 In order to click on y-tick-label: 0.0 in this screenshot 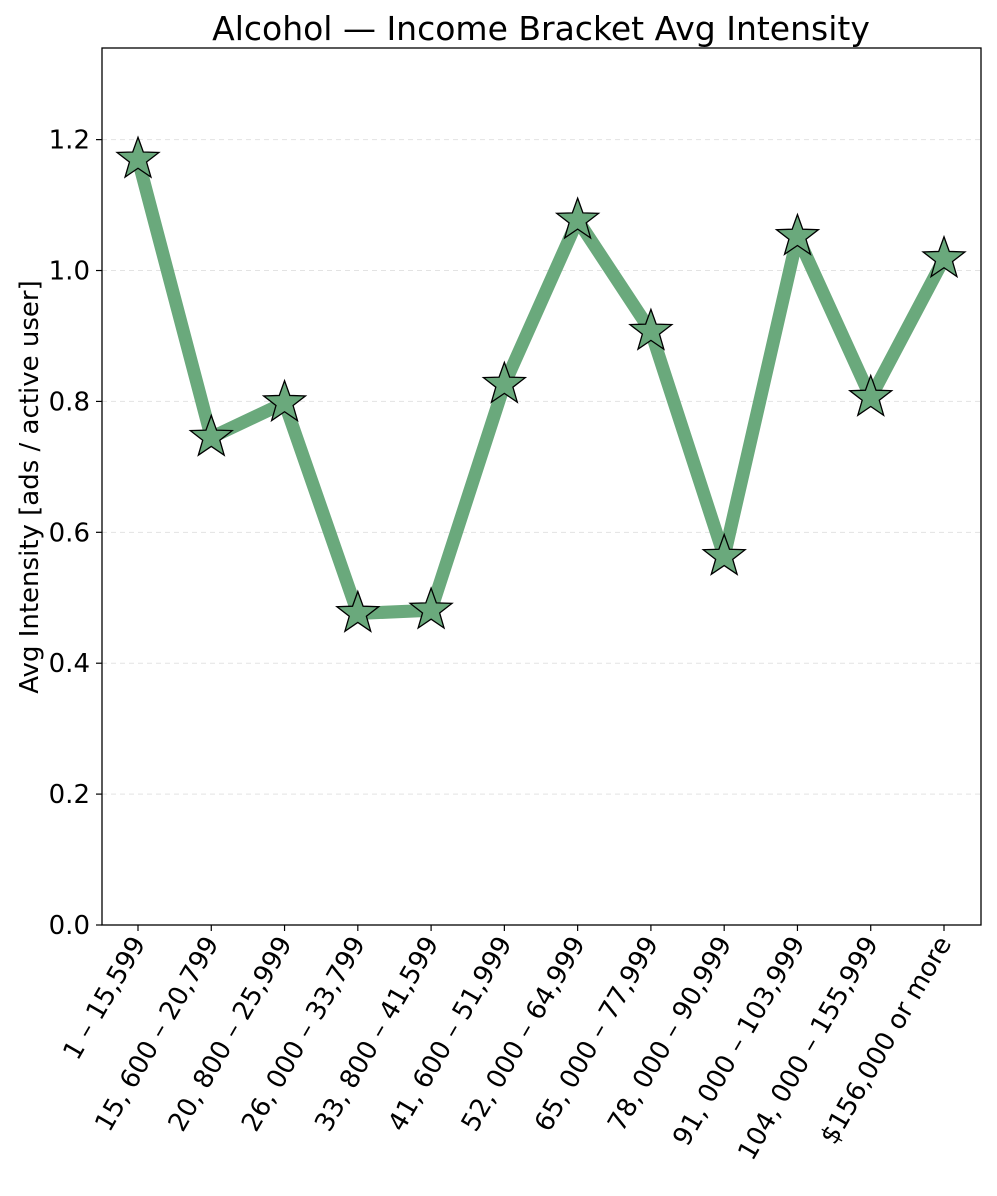, I will do `click(69, 926)`.